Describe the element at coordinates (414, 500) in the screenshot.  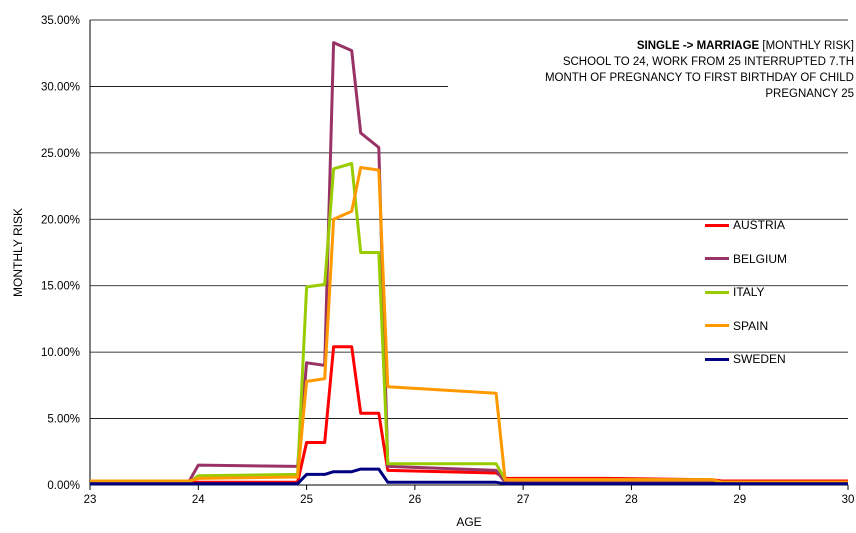
I see `x-tick-label: 26` at that location.